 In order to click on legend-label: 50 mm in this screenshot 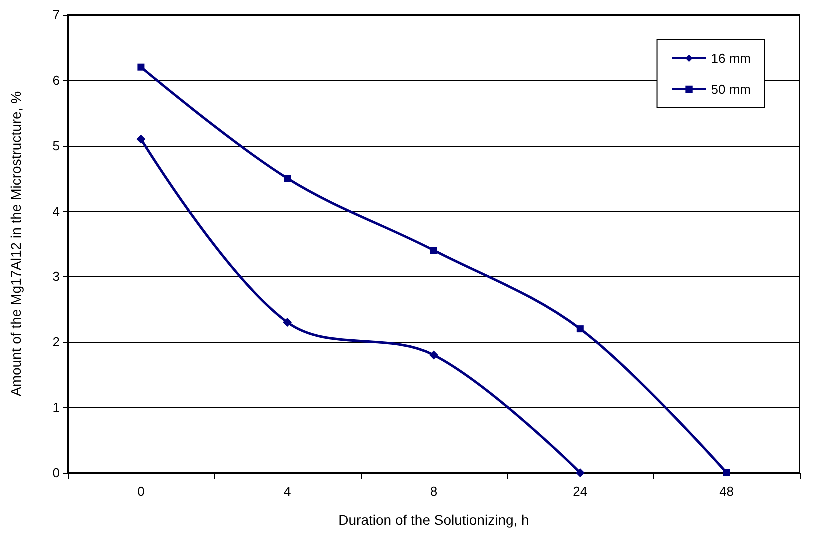, I will do `click(731, 89)`.